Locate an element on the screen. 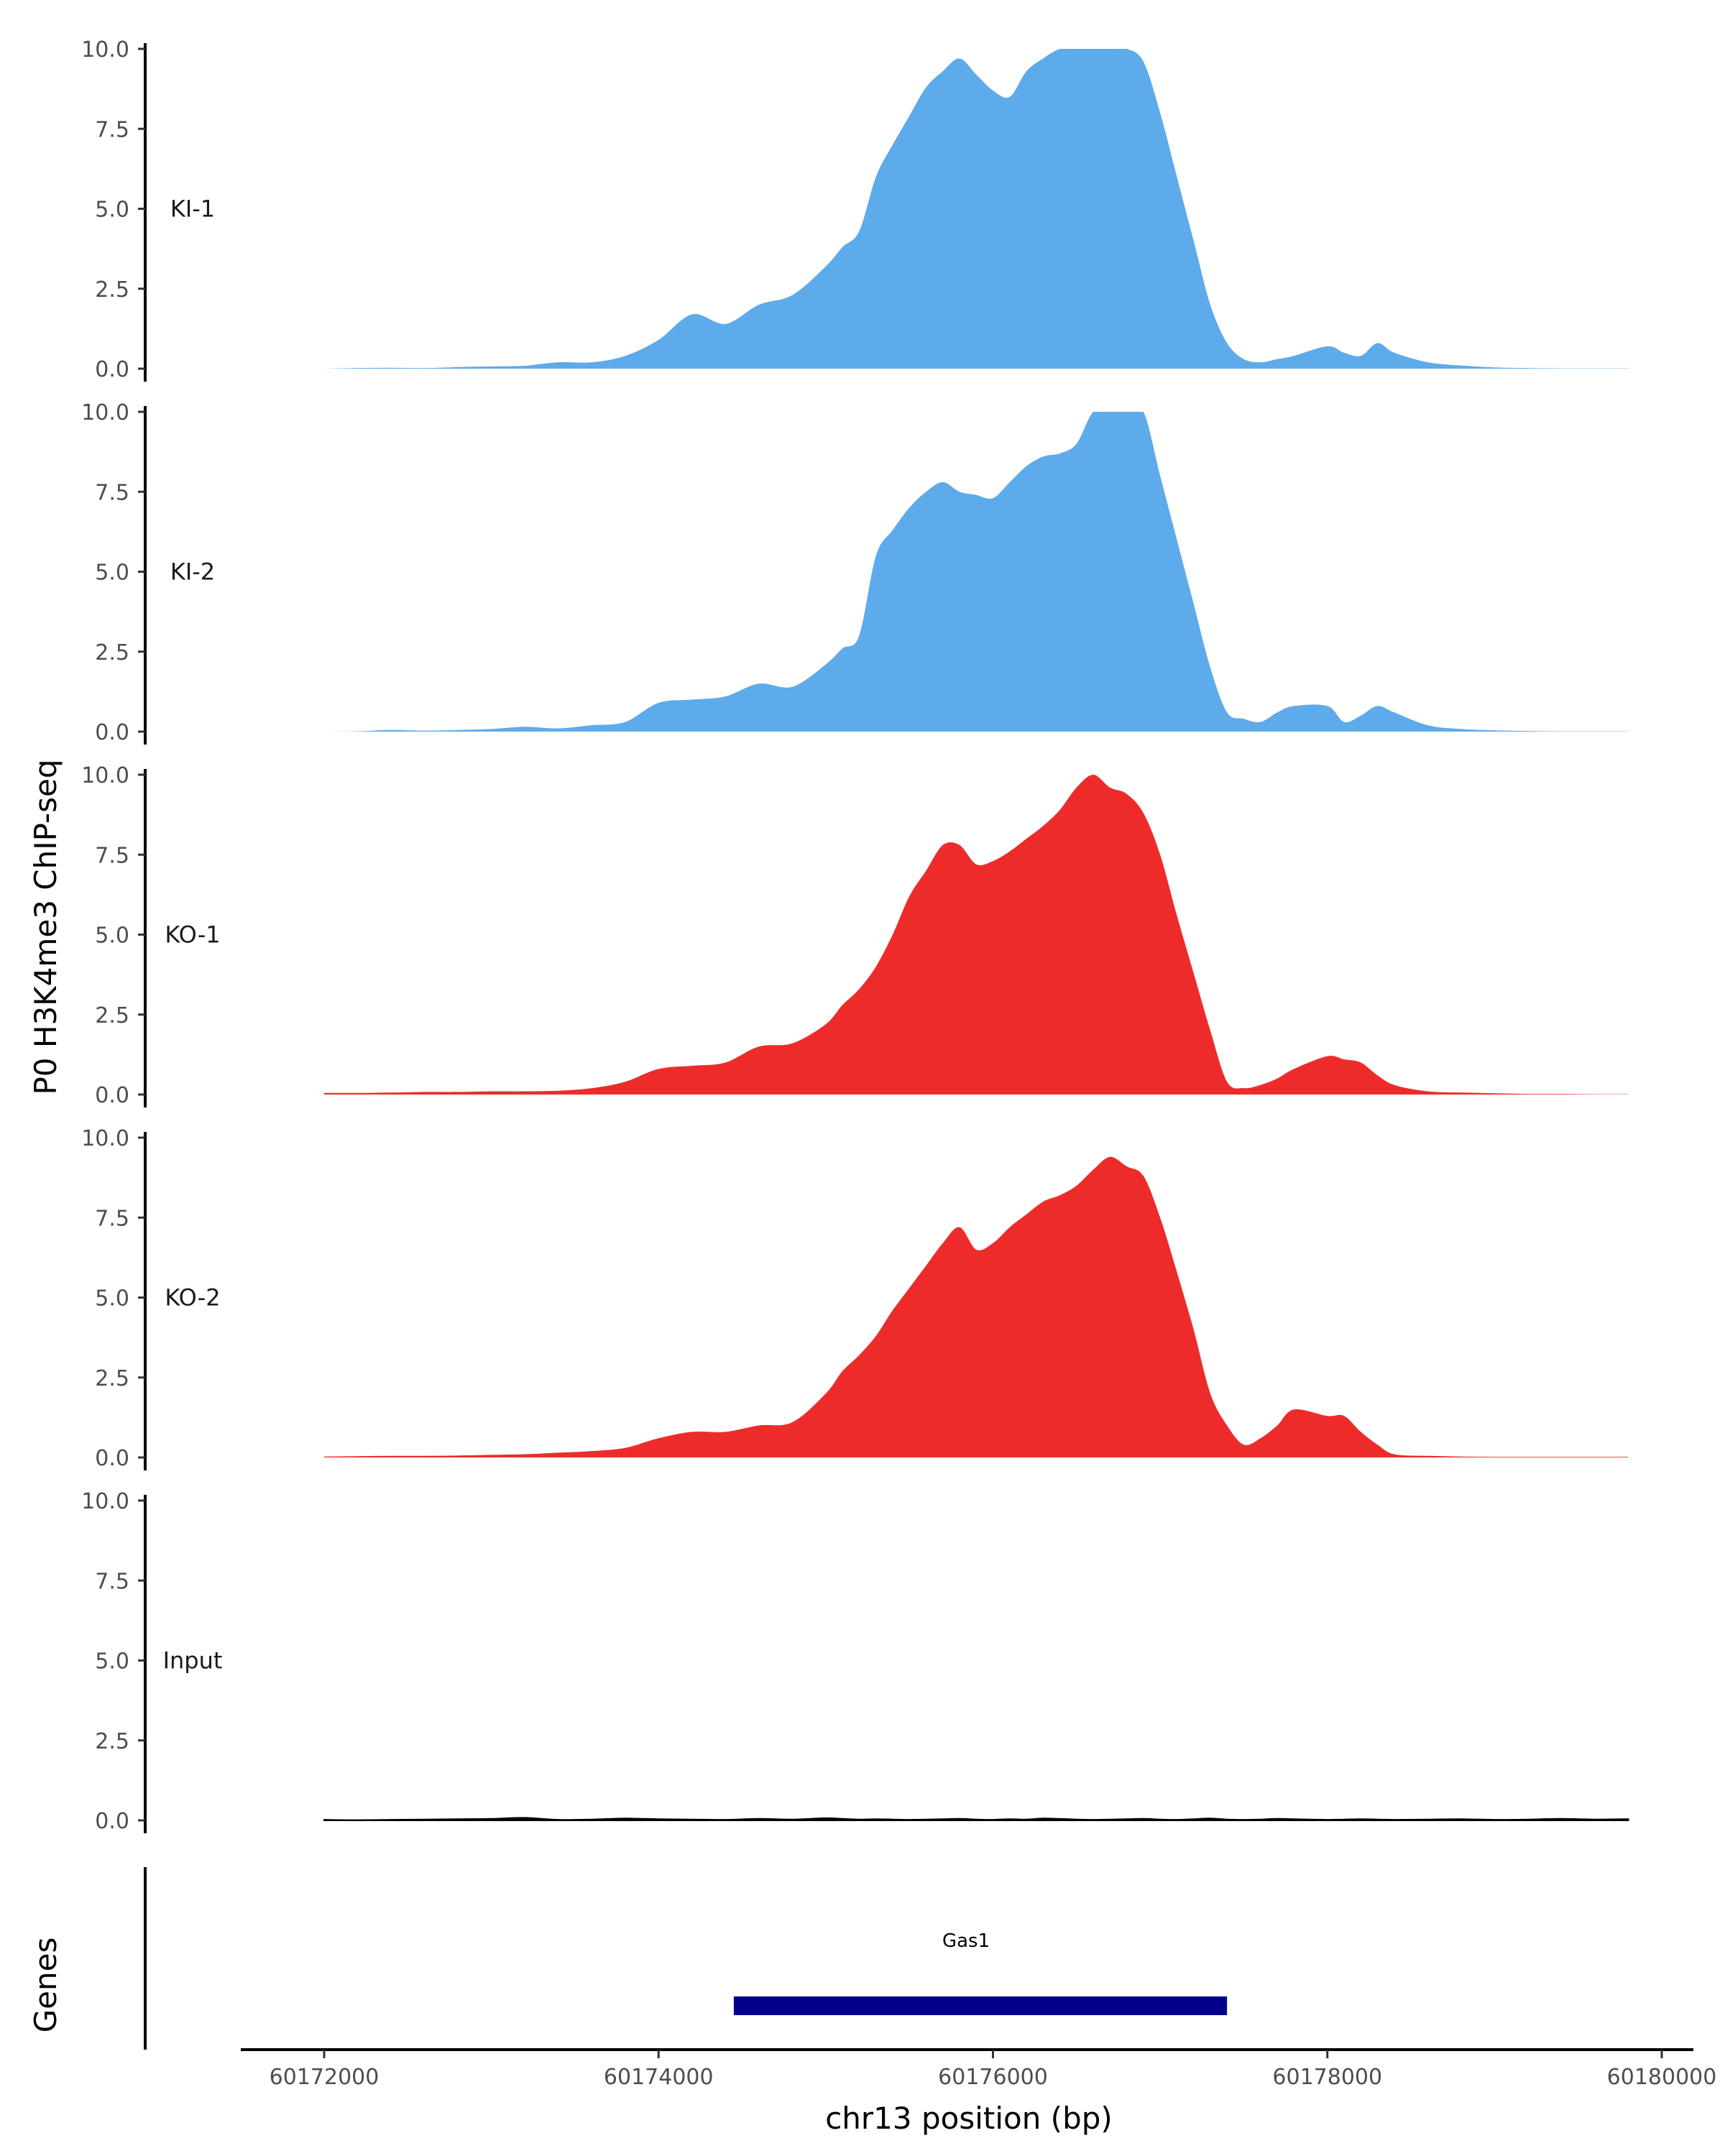 The width and height of the screenshot is (1725, 2156). x-tick-label: 60172000 is located at coordinates (325, 2077).